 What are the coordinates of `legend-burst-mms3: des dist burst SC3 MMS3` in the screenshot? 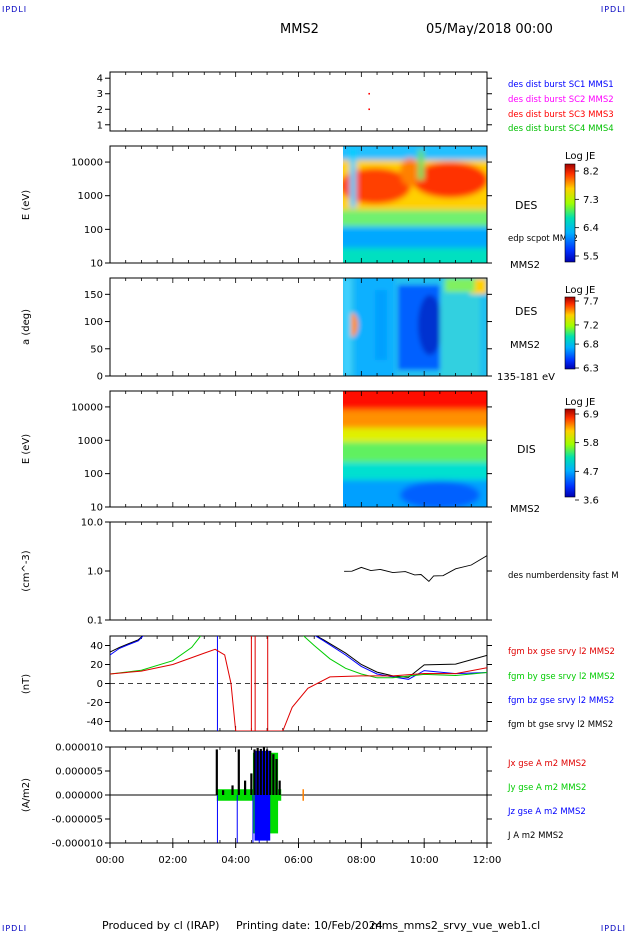 It's located at (561, 115).